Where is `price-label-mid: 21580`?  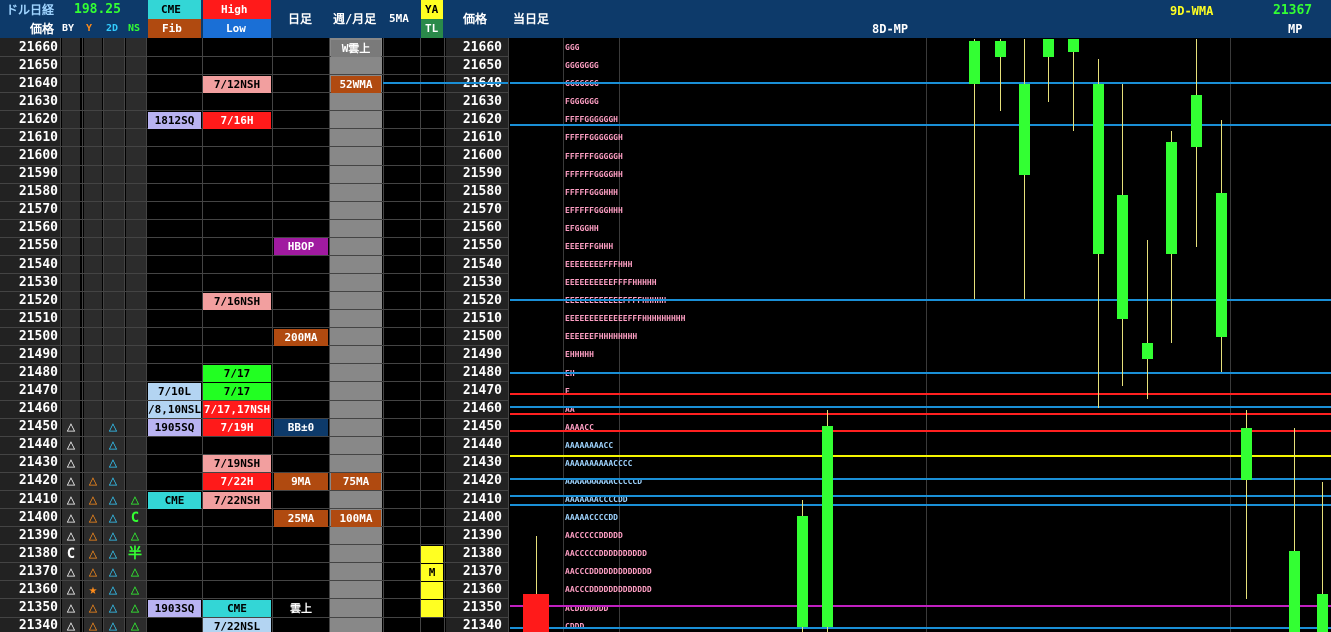 price-label-mid: 21580 is located at coordinates (482, 192).